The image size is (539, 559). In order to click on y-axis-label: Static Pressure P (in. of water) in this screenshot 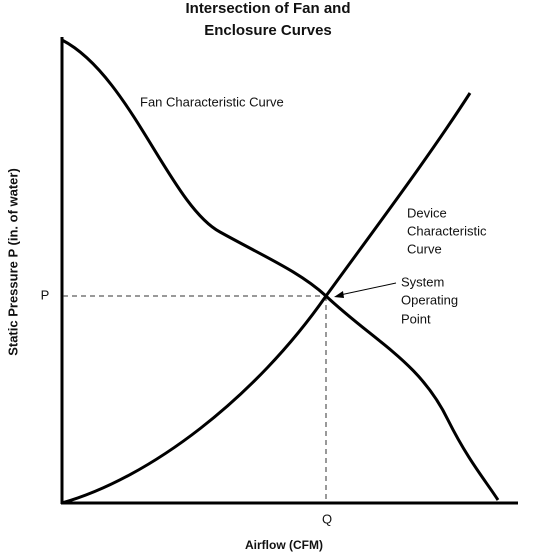, I will do `click(12, 262)`.